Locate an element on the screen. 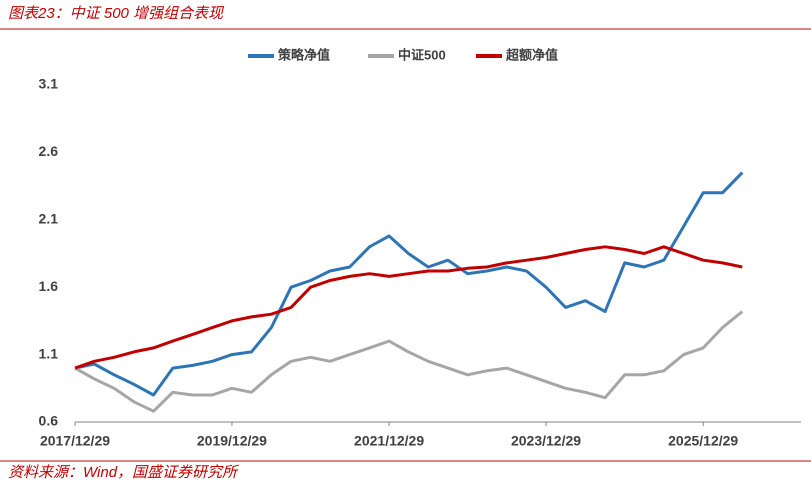 This screenshot has width=811, height=485. x-tick-label: 2023/12/29 is located at coordinates (546, 441).